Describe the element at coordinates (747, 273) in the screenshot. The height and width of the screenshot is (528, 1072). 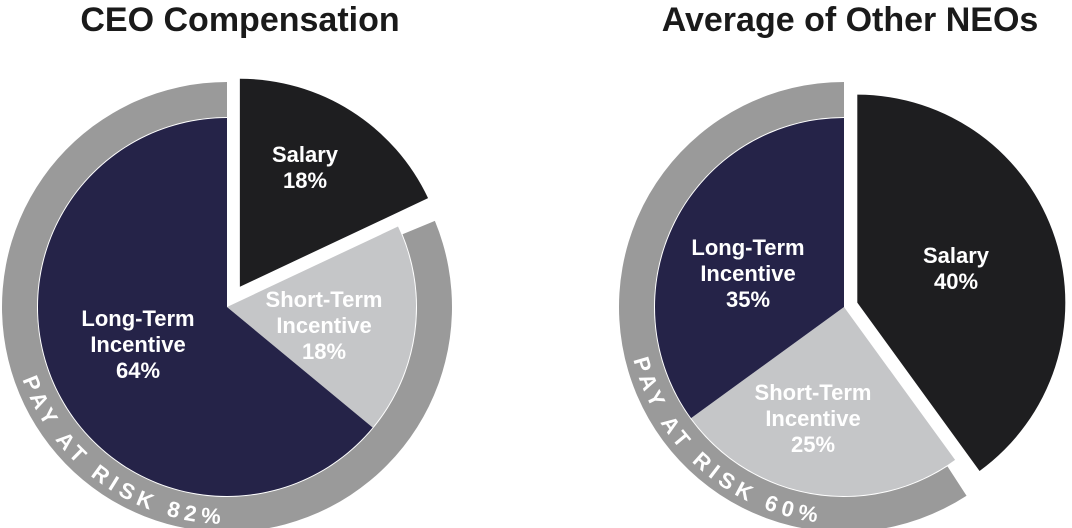
I see `slice-label-long-term-incentive: Long-Term Incentive 35%` at that location.